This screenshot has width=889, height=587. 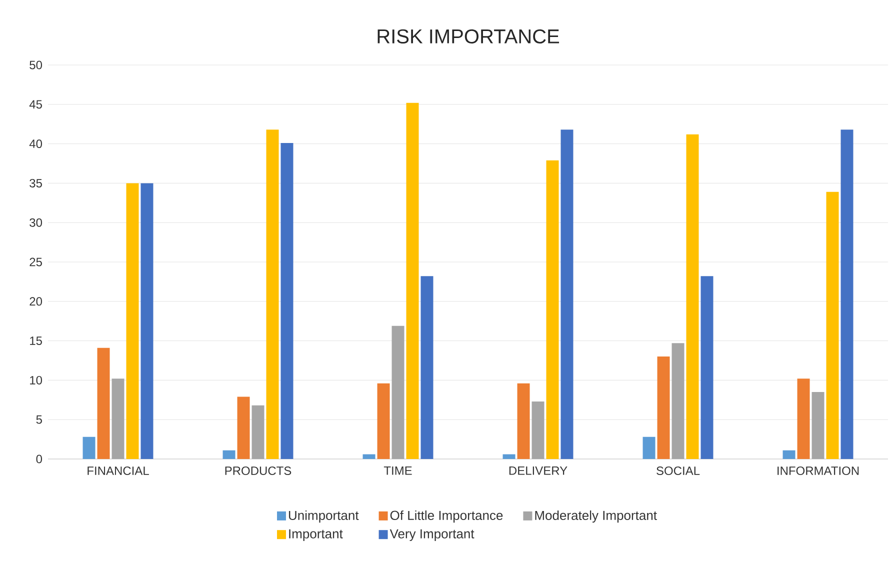 What do you see at coordinates (36, 340) in the screenshot?
I see `y-tick-label: 15` at bounding box center [36, 340].